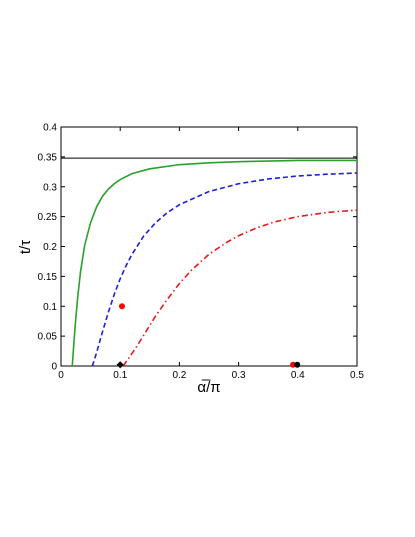 The image size is (415, 537). I want to click on x-tick-label: 0.1, so click(120, 375).